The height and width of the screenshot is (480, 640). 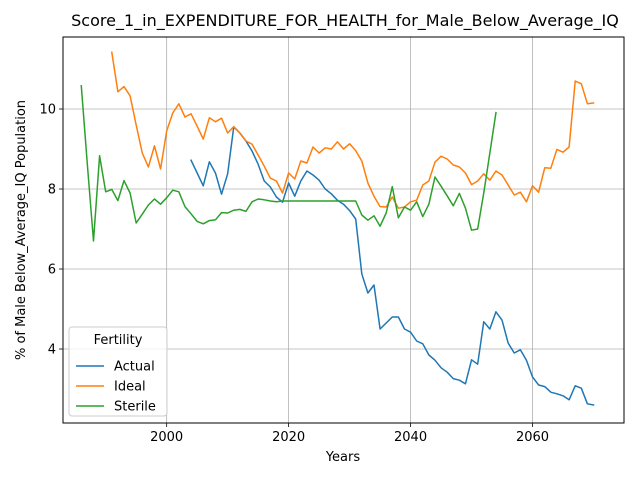 I want to click on legend-label-actual: Actual, so click(x=134, y=367).